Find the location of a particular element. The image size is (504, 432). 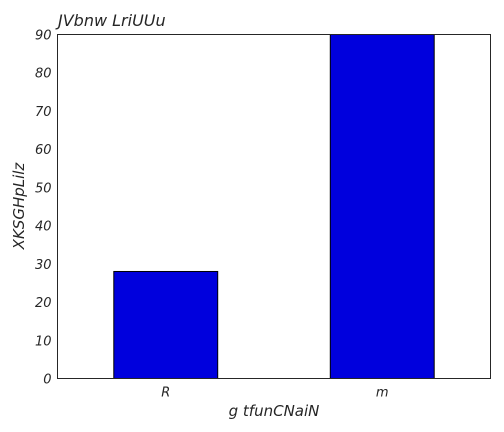

y-tick-label: 20 is located at coordinates (43, 303).